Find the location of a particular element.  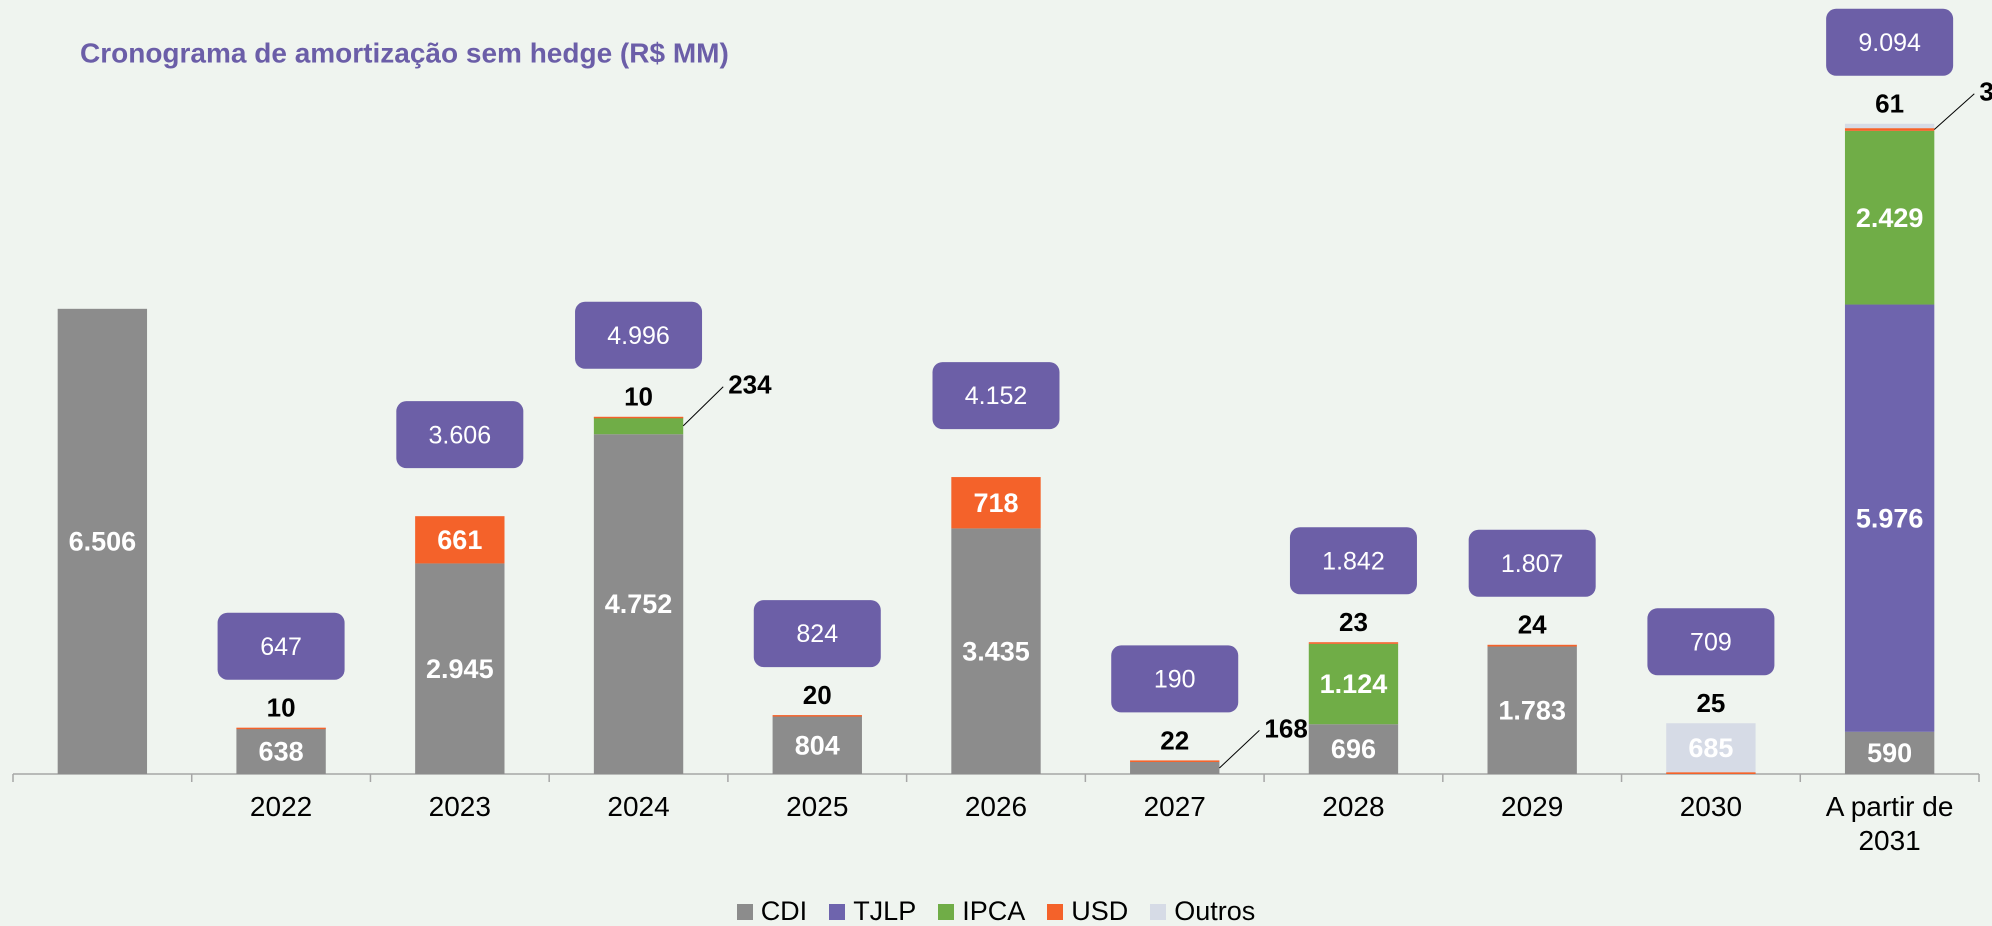

legend-item: IPCA is located at coordinates (981, 911).